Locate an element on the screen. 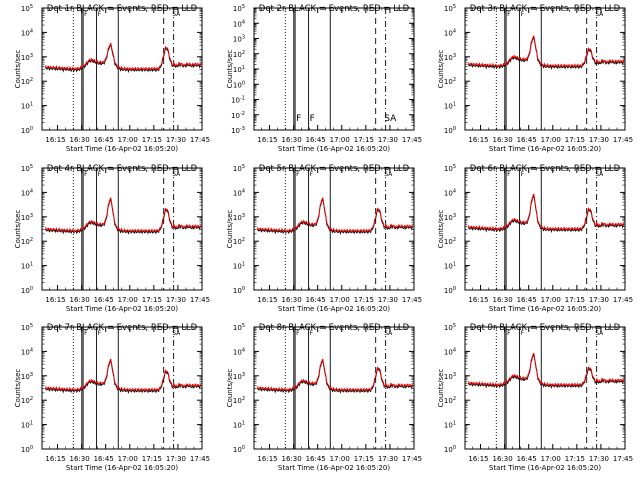 The height and width of the screenshot is (484, 640). chart-title: Det 4r BLACK = Events, RED = LLD is located at coordinates (122, 169).